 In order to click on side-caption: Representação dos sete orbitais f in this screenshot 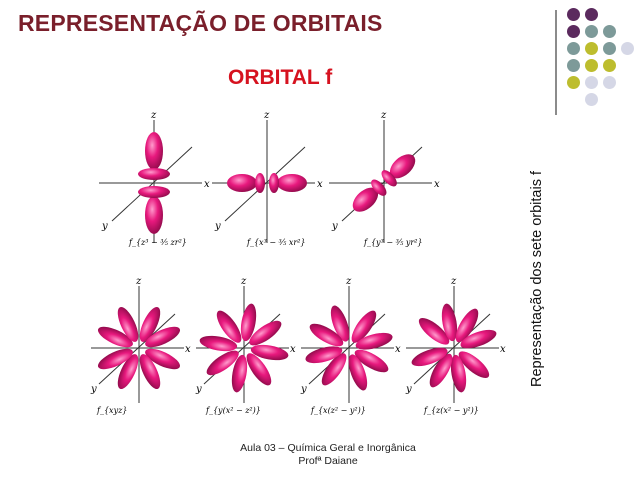, I will do `click(537, 279)`.